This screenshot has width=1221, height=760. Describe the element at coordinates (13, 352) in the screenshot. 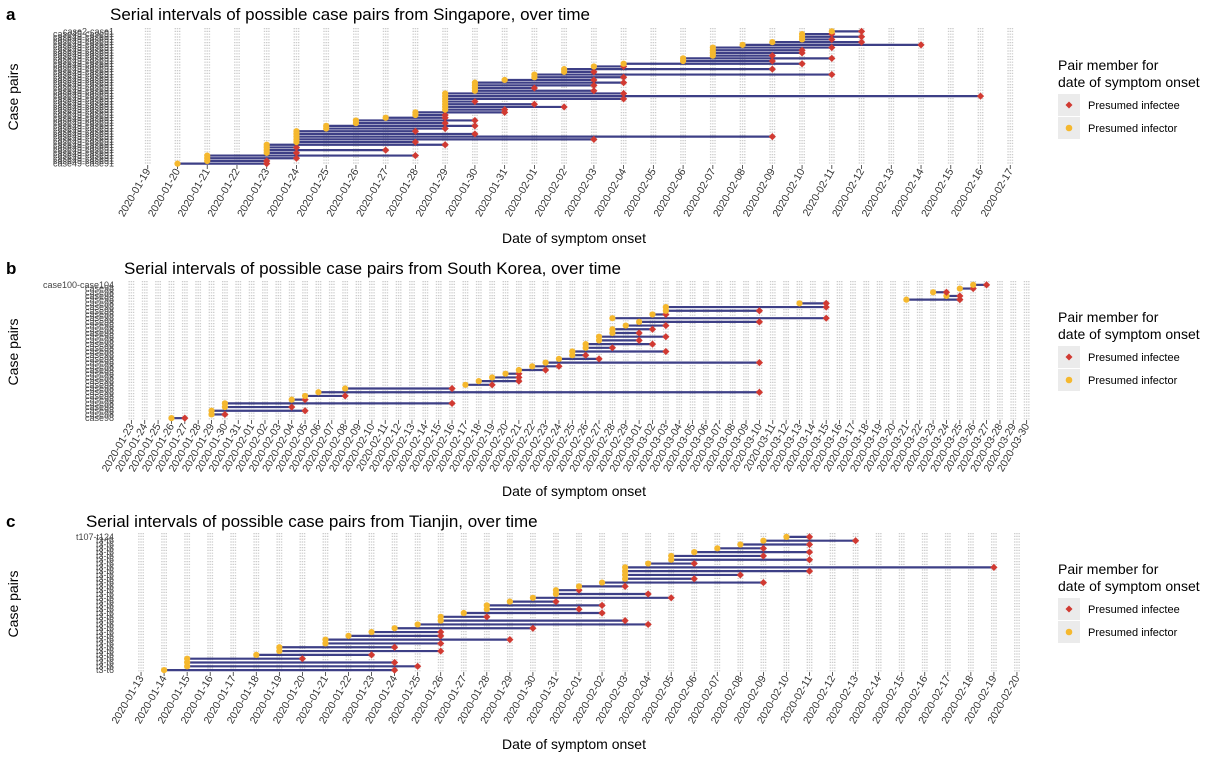

I see `y-axis-title: Case pairs` at that location.